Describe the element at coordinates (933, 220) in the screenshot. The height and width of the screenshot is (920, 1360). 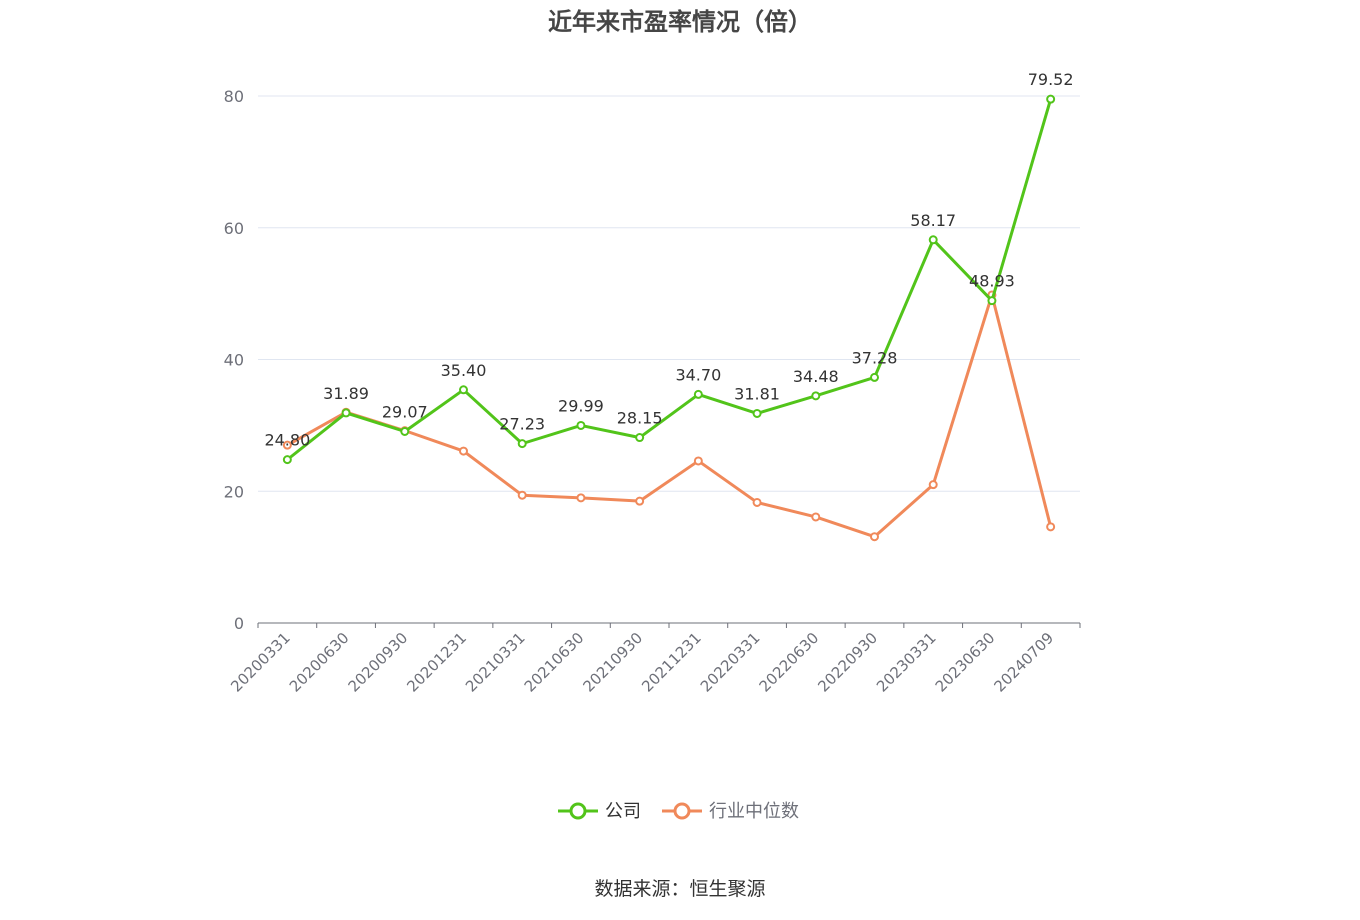
I see `data-label: 58.17` at that location.